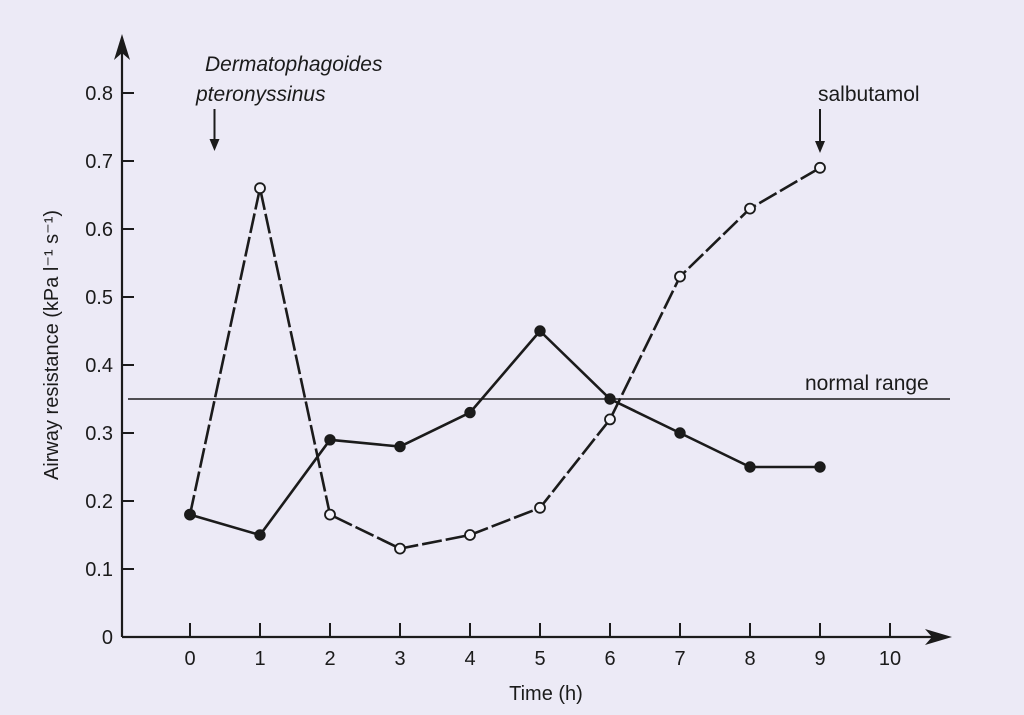  Describe the element at coordinates (99, 366) in the screenshot. I see `y-tick-label: 0.4` at that location.